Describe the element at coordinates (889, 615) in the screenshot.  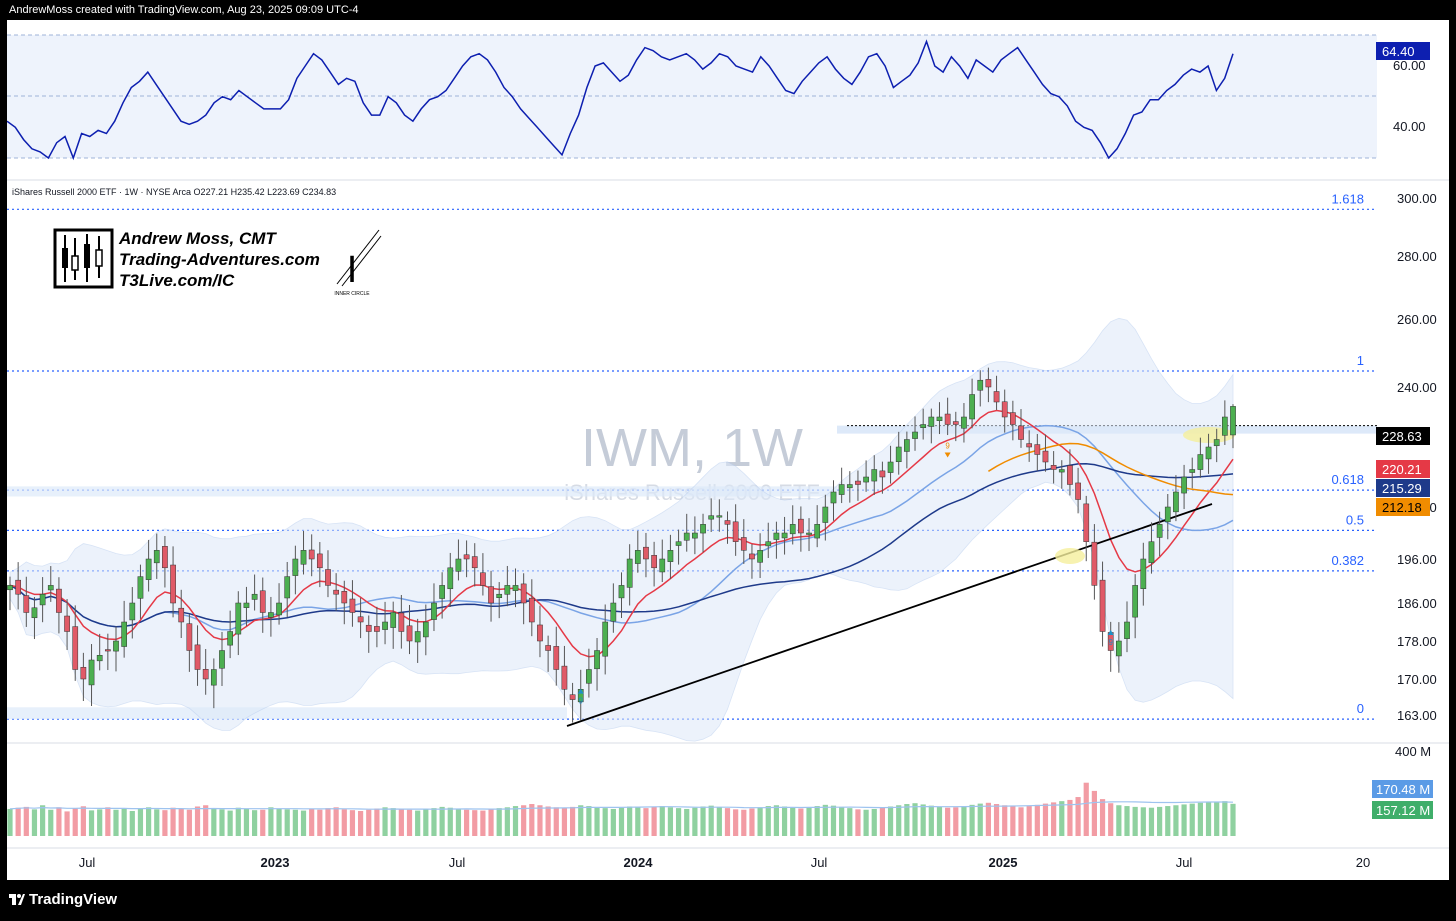
I see `support-trendline` at that location.